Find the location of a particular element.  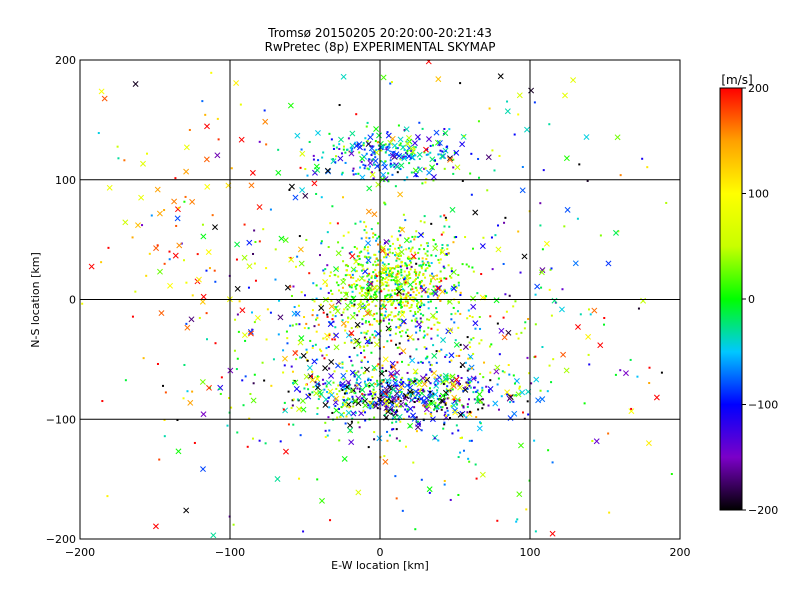

colorbar is located at coordinates (731, 299).